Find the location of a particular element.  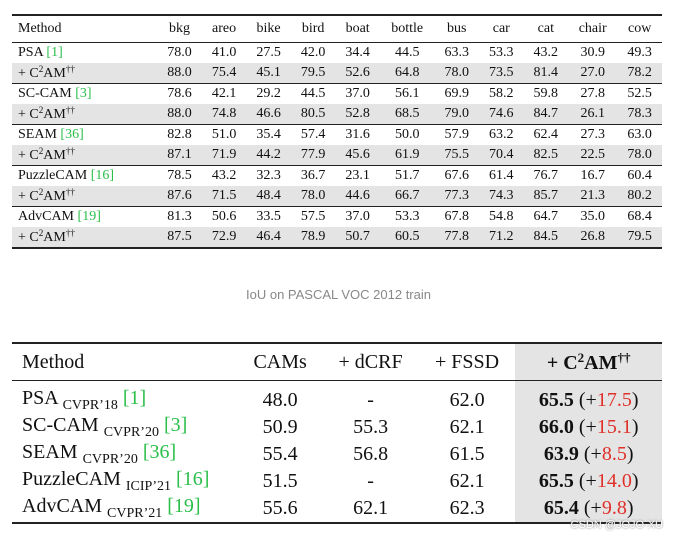

result: 63.9 is located at coordinates (561, 454).